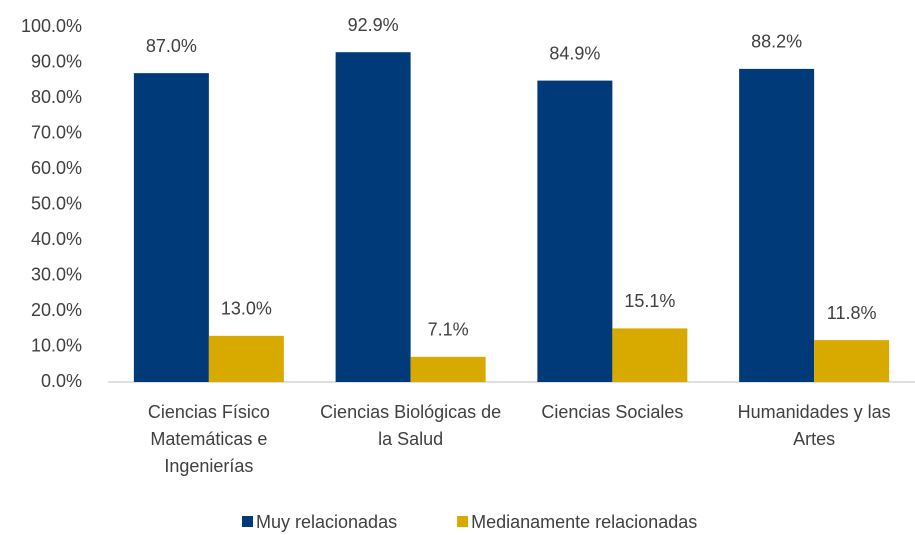  Describe the element at coordinates (584, 522) in the screenshot. I see `legend-label: Medianamente relacionadas` at that location.